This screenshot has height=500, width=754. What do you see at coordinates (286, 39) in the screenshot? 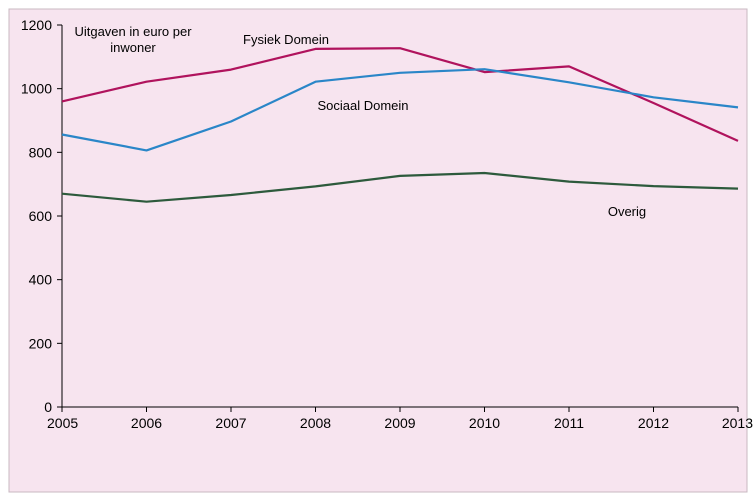
I see `series-label-fysiek-domein: Fysiek Domein` at bounding box center [286, 39].